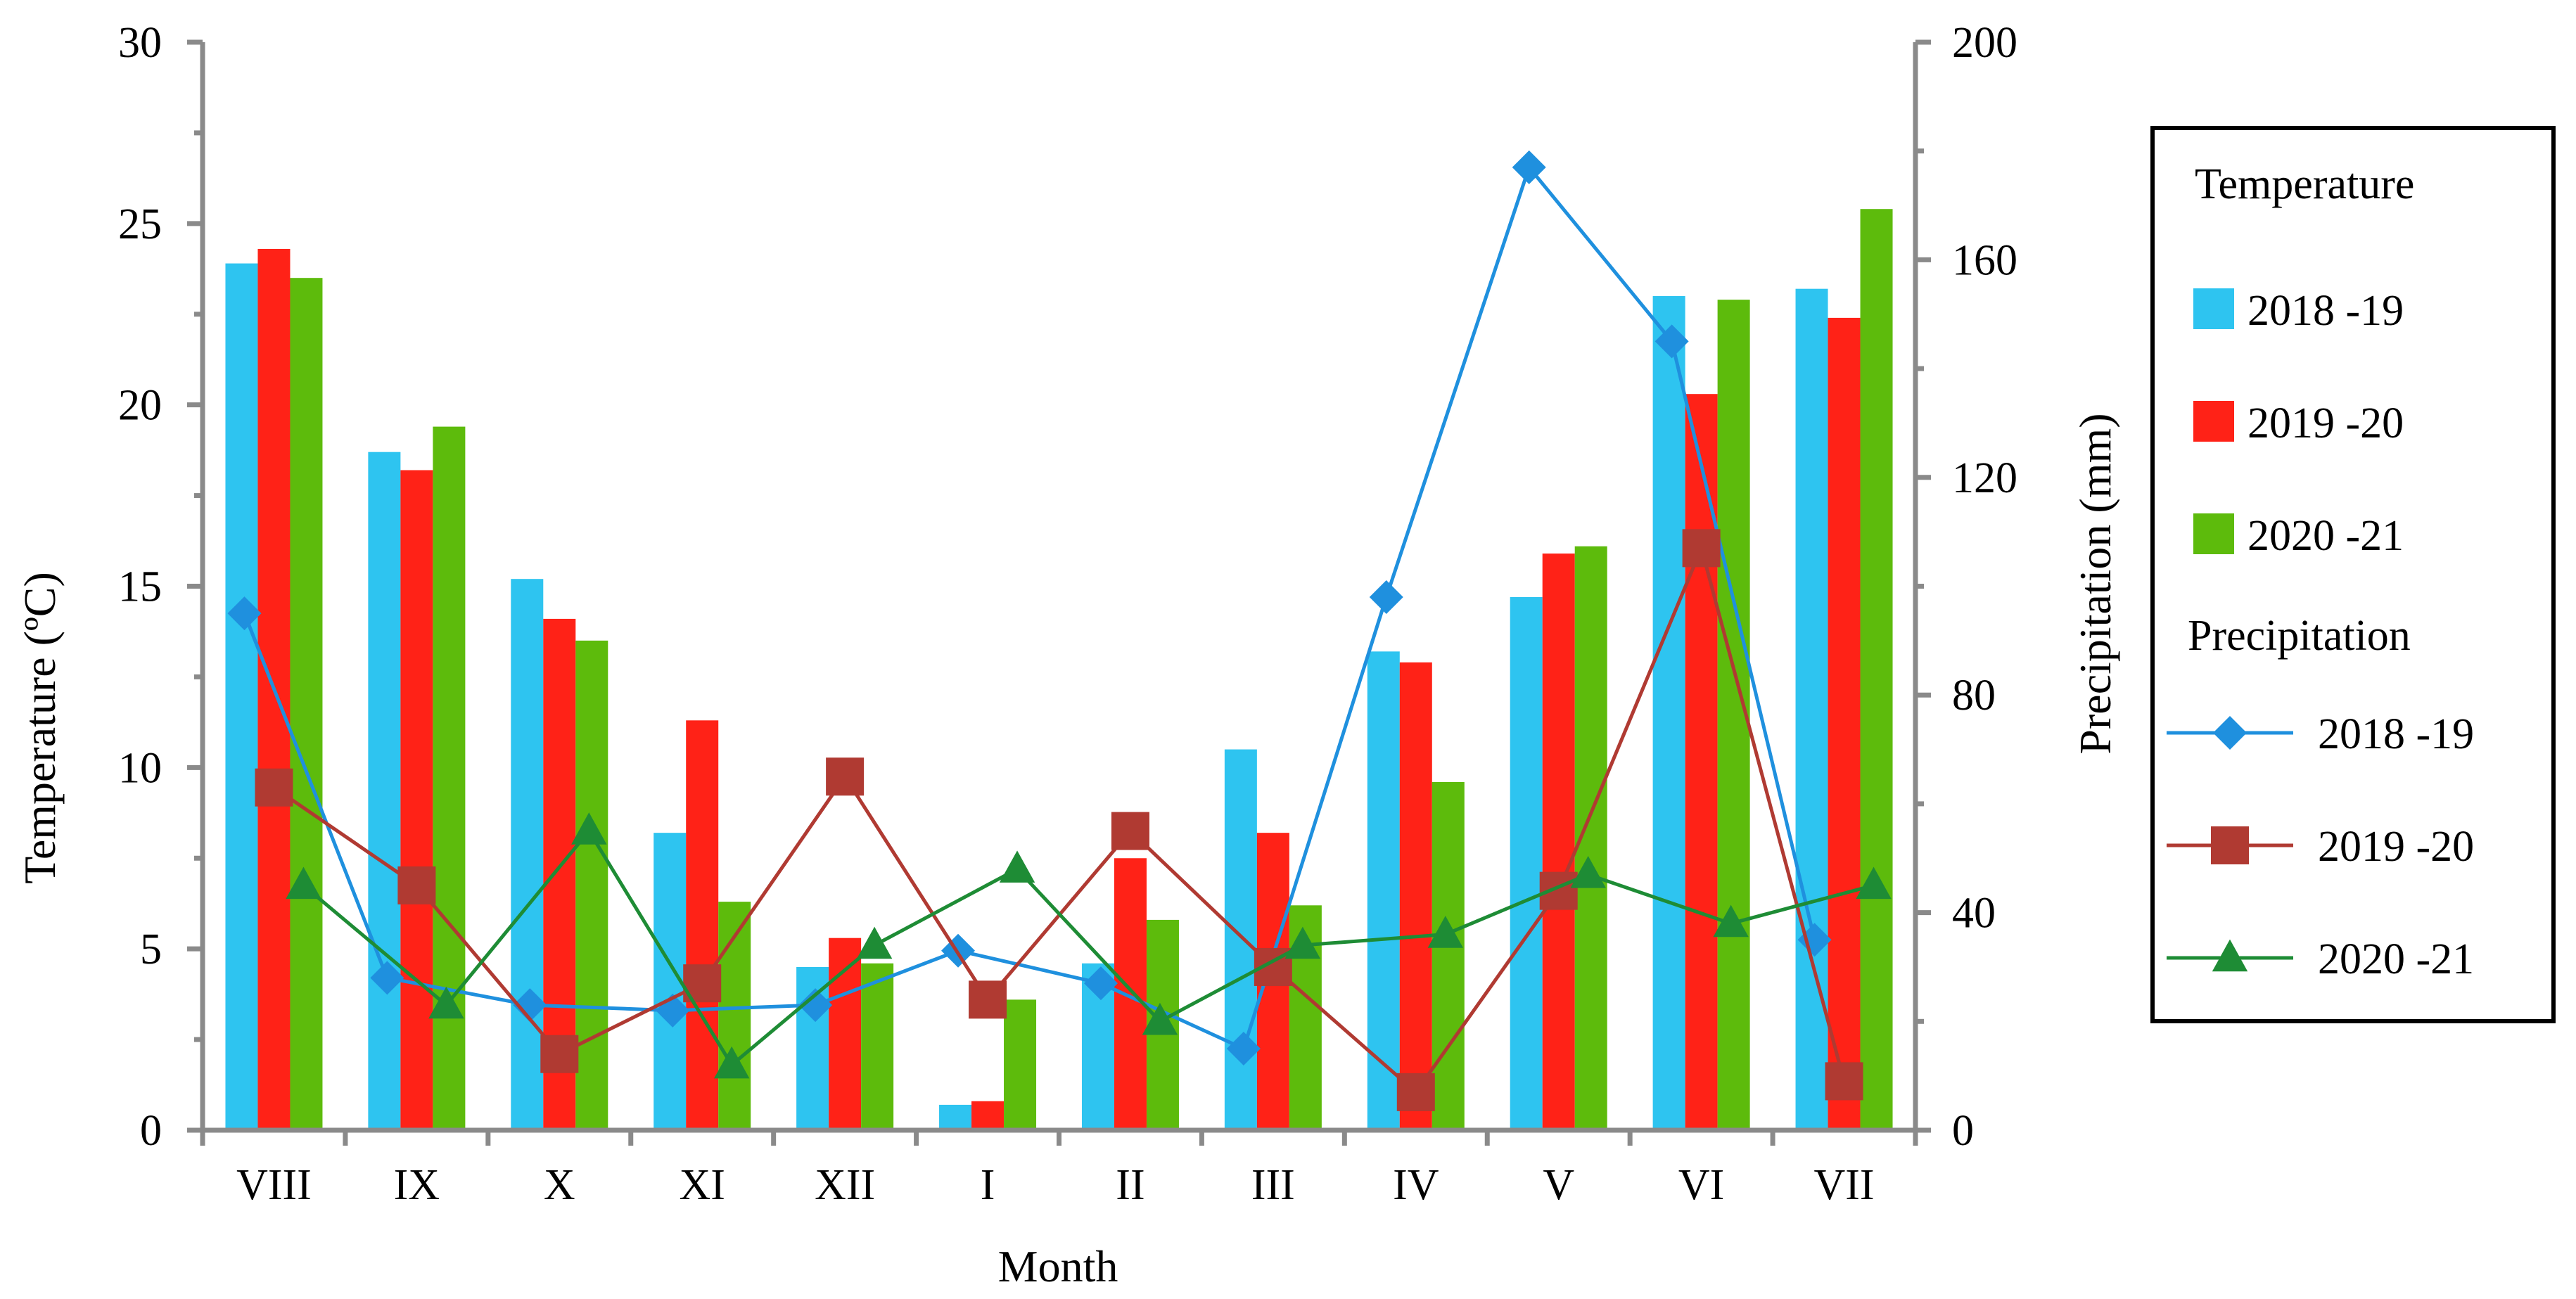 This screenshot has width=2576, height=1299. I want to click on bar-temp-s1-VI, so click(1668, 712).